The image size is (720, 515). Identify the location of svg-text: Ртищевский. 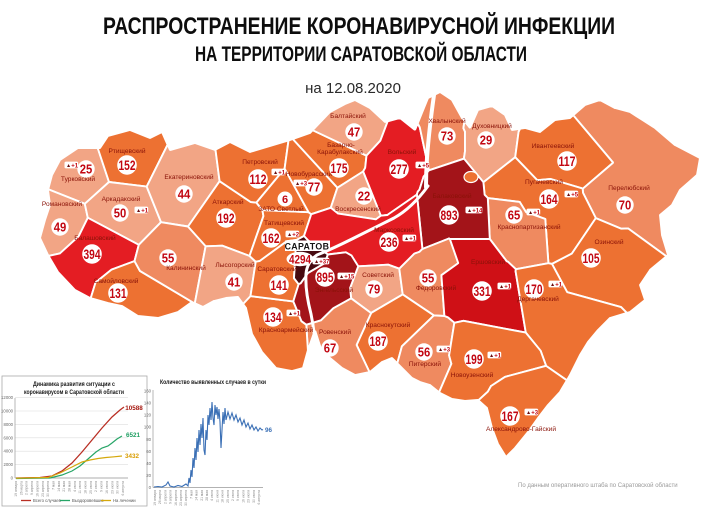
(126, 151).